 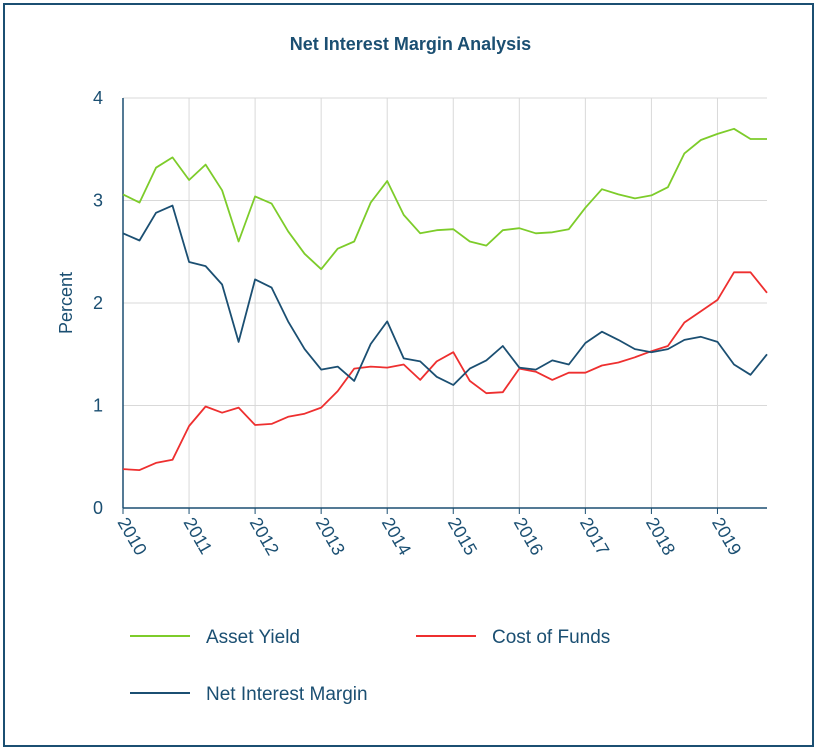 I want to click on y-axis-label: Percent, so click(x=66, y=303).